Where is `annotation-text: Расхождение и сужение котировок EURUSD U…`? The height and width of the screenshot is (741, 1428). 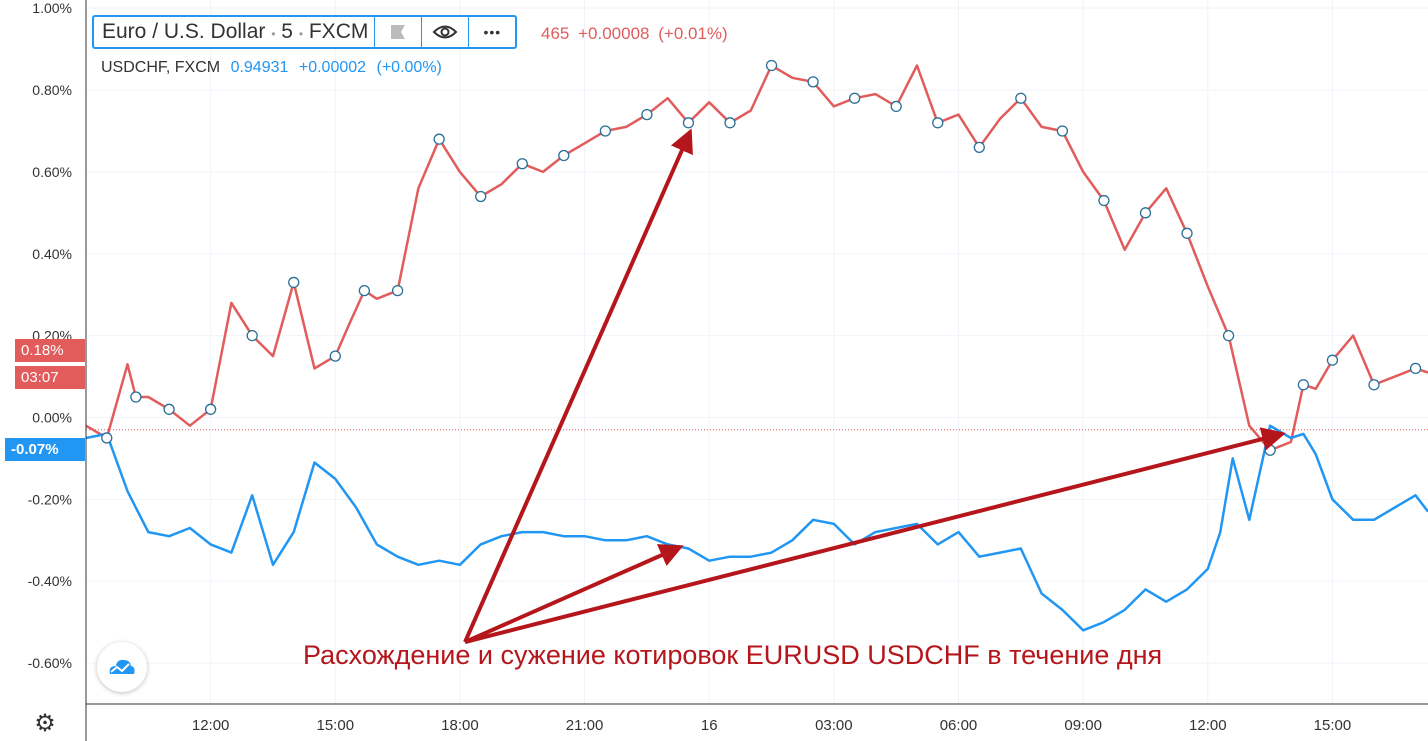
annotation-text: Расхождение и сужение котировок EURUSD U… is located at coordinates (733, 655).